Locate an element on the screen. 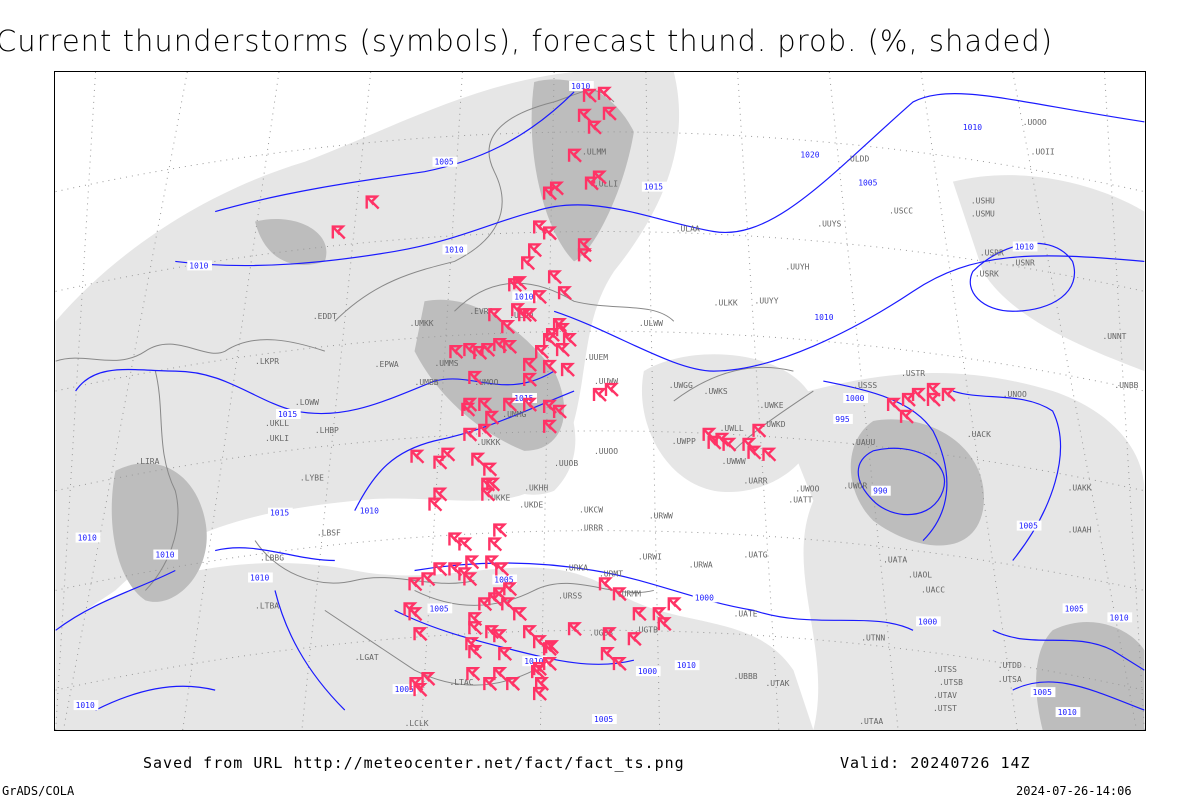 This screenshot has height=800, width=1200. station-label-lybe: .LYBE is located at coordinates (312, 478).